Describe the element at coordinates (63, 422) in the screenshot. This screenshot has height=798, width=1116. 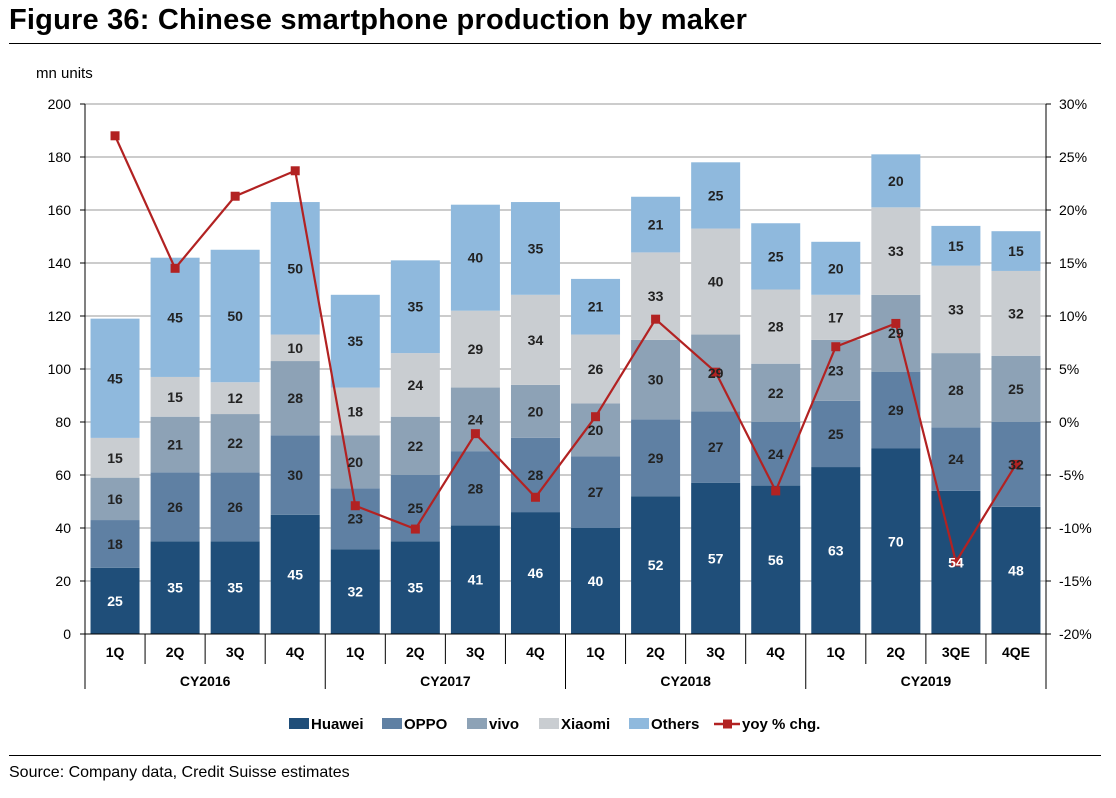
I see `y-tick-label: 80` at that location.